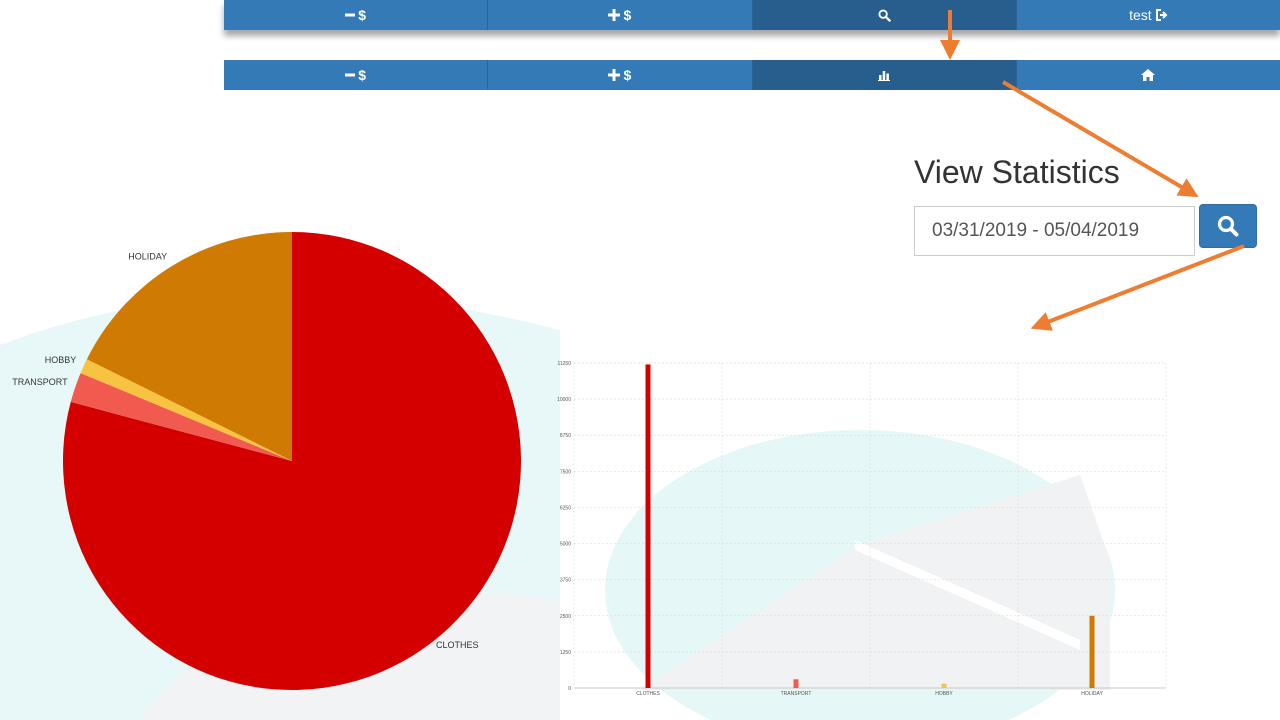 The height and width of the screenshot is (720, 1280). I want to click on pie-slice-holiday, so click(189, 346).